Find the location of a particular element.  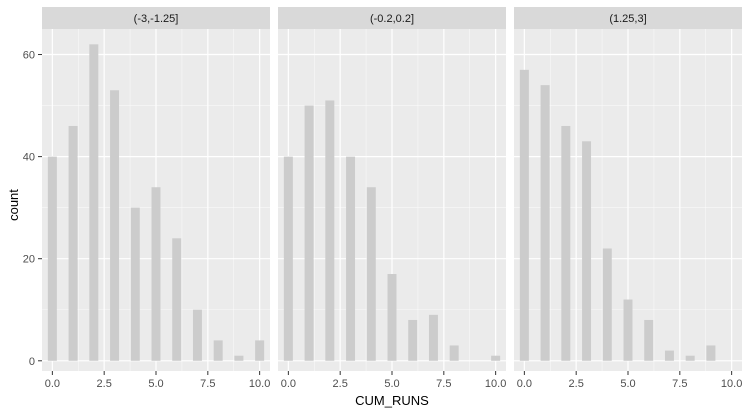

facet-strip-label: (1.25,3] is located at coordinates (627, 19).